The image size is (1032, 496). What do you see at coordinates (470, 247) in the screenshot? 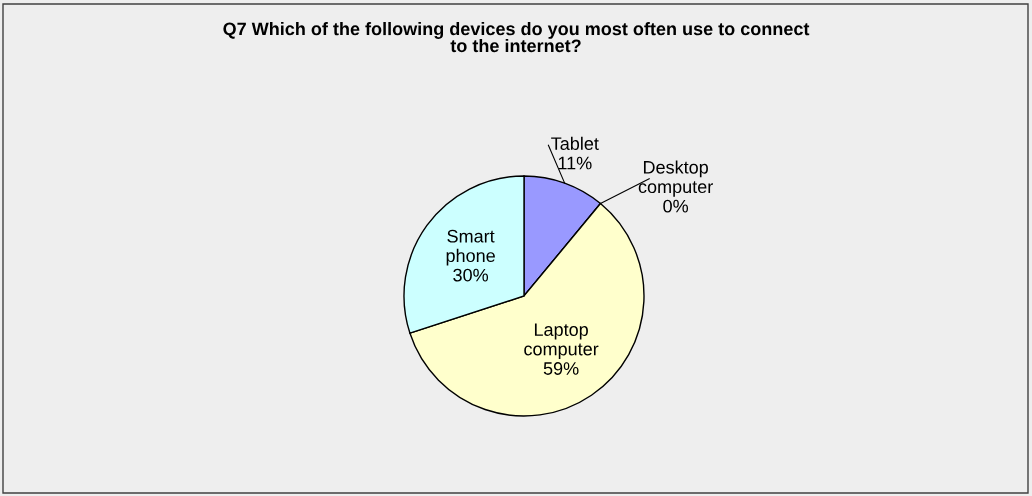
I see `slice-label: Smart phone` at bounding box center [470, 247].